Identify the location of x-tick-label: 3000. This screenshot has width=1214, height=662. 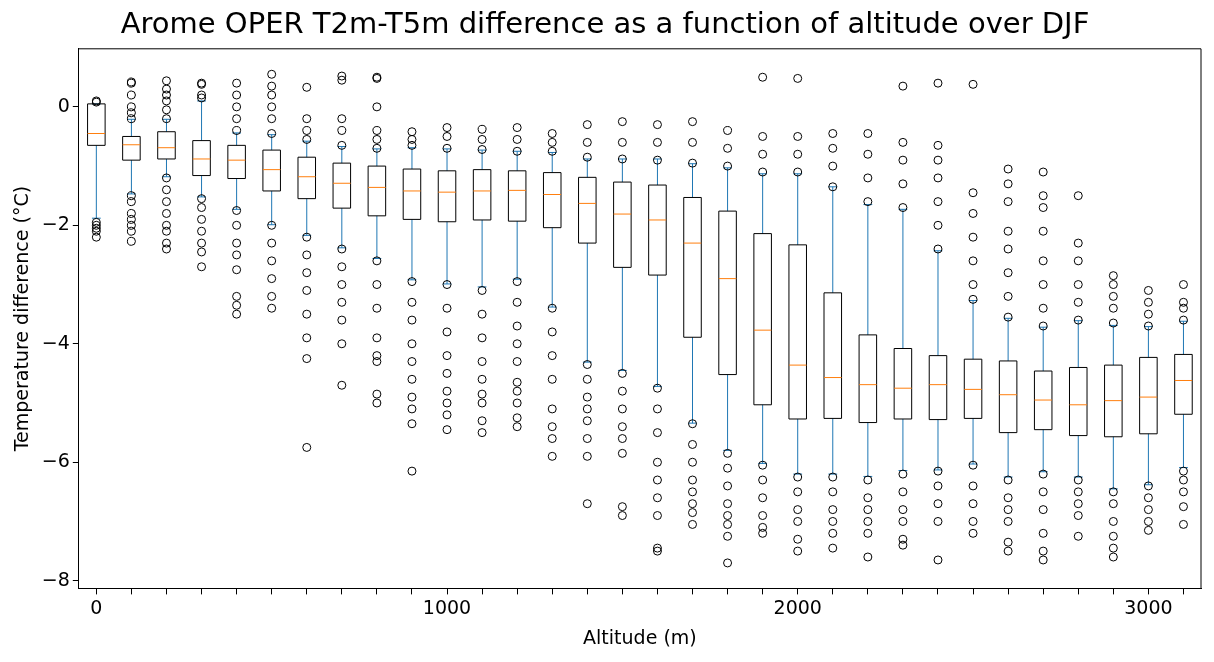
(1148, 606).